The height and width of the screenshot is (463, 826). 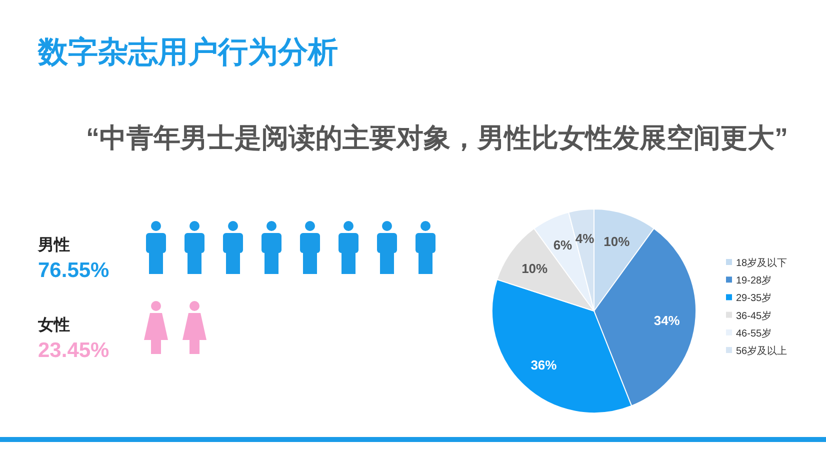 What do you see at coordinates (754, 333) in the screenshot?
I see `legend-label: 46-55岁` at bounding box center [754, 333].